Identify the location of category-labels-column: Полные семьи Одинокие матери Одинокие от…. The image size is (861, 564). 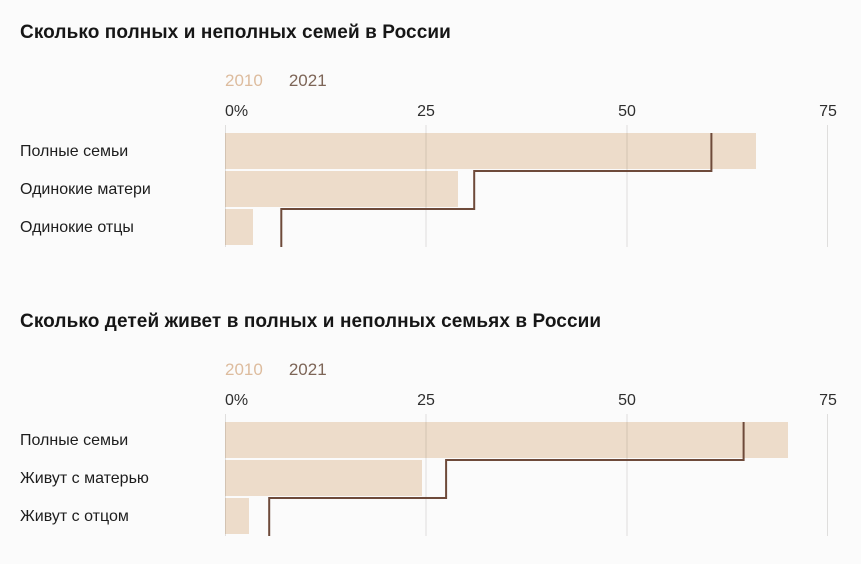
(122, 159).